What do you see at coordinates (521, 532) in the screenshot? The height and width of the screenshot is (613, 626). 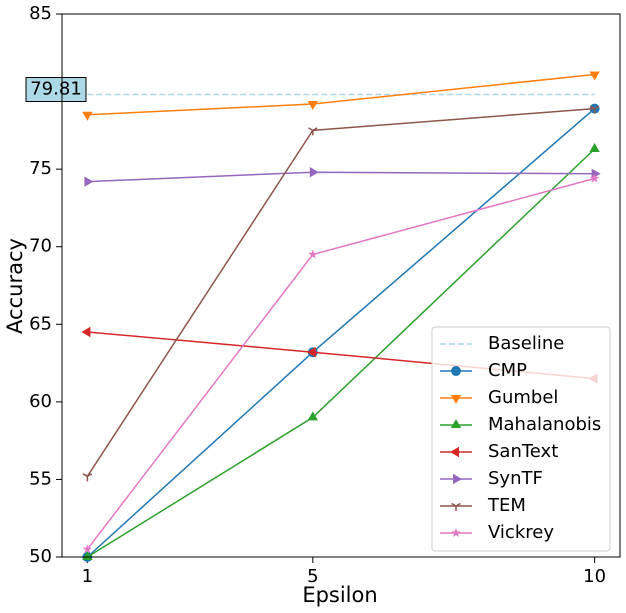 I see `legend-label: Vickrey` at bounding box center [521, 532].